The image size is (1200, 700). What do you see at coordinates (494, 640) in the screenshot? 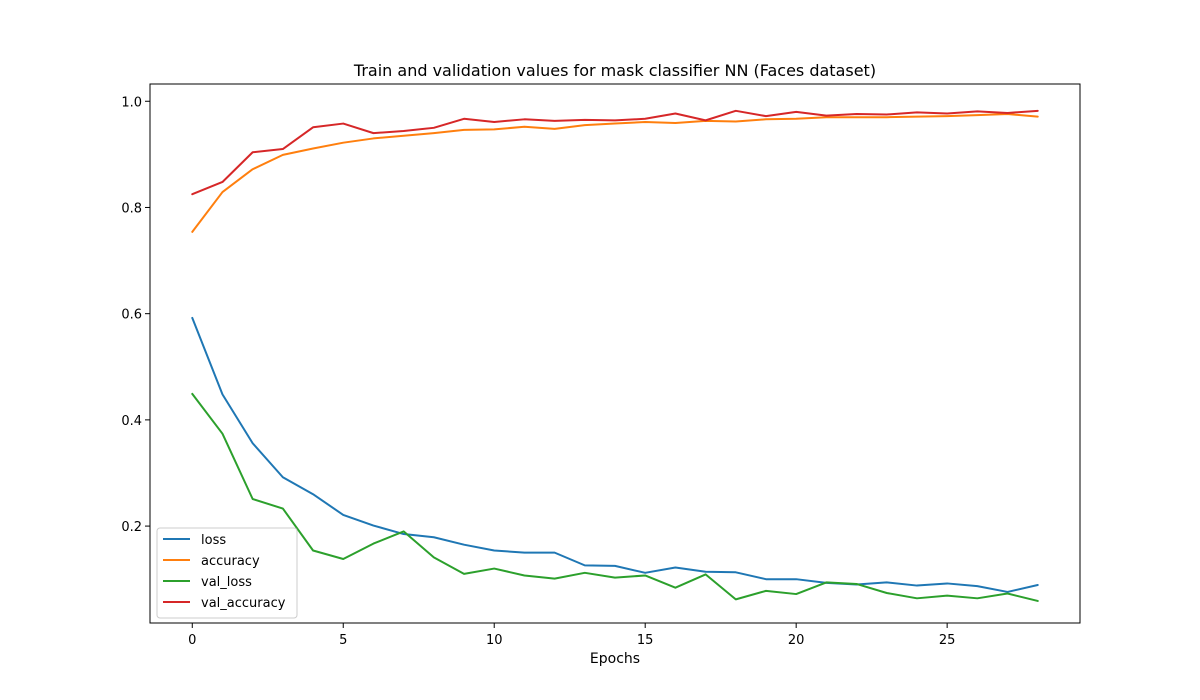
I see `x-tick-label: 10` at bounding box center [494, 640].